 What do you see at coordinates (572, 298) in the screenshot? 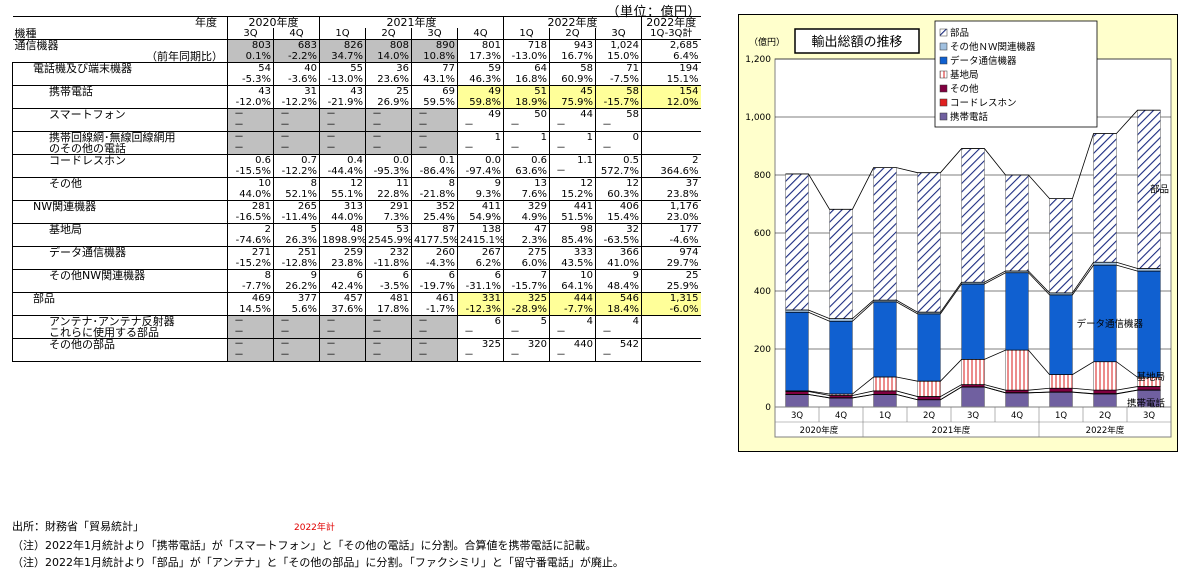
I see `value-cell: 444` at bounding box center [572, 298].